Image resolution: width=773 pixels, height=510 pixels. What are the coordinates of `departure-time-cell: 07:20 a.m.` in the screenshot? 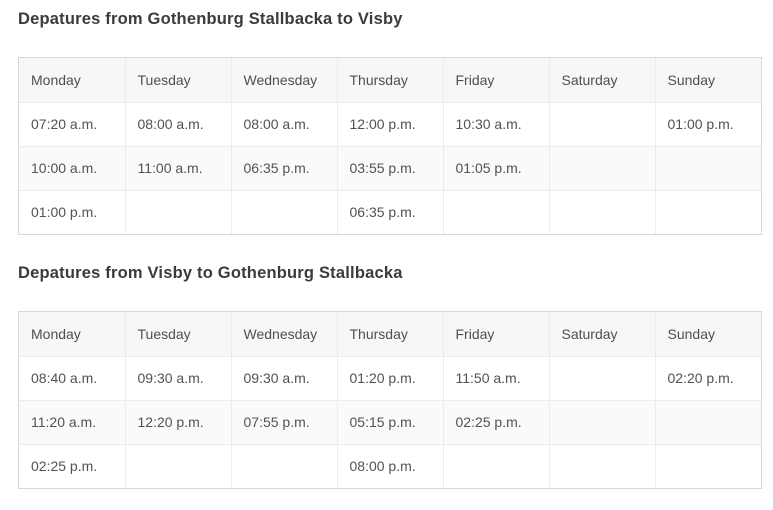 It's located at (72, 124).